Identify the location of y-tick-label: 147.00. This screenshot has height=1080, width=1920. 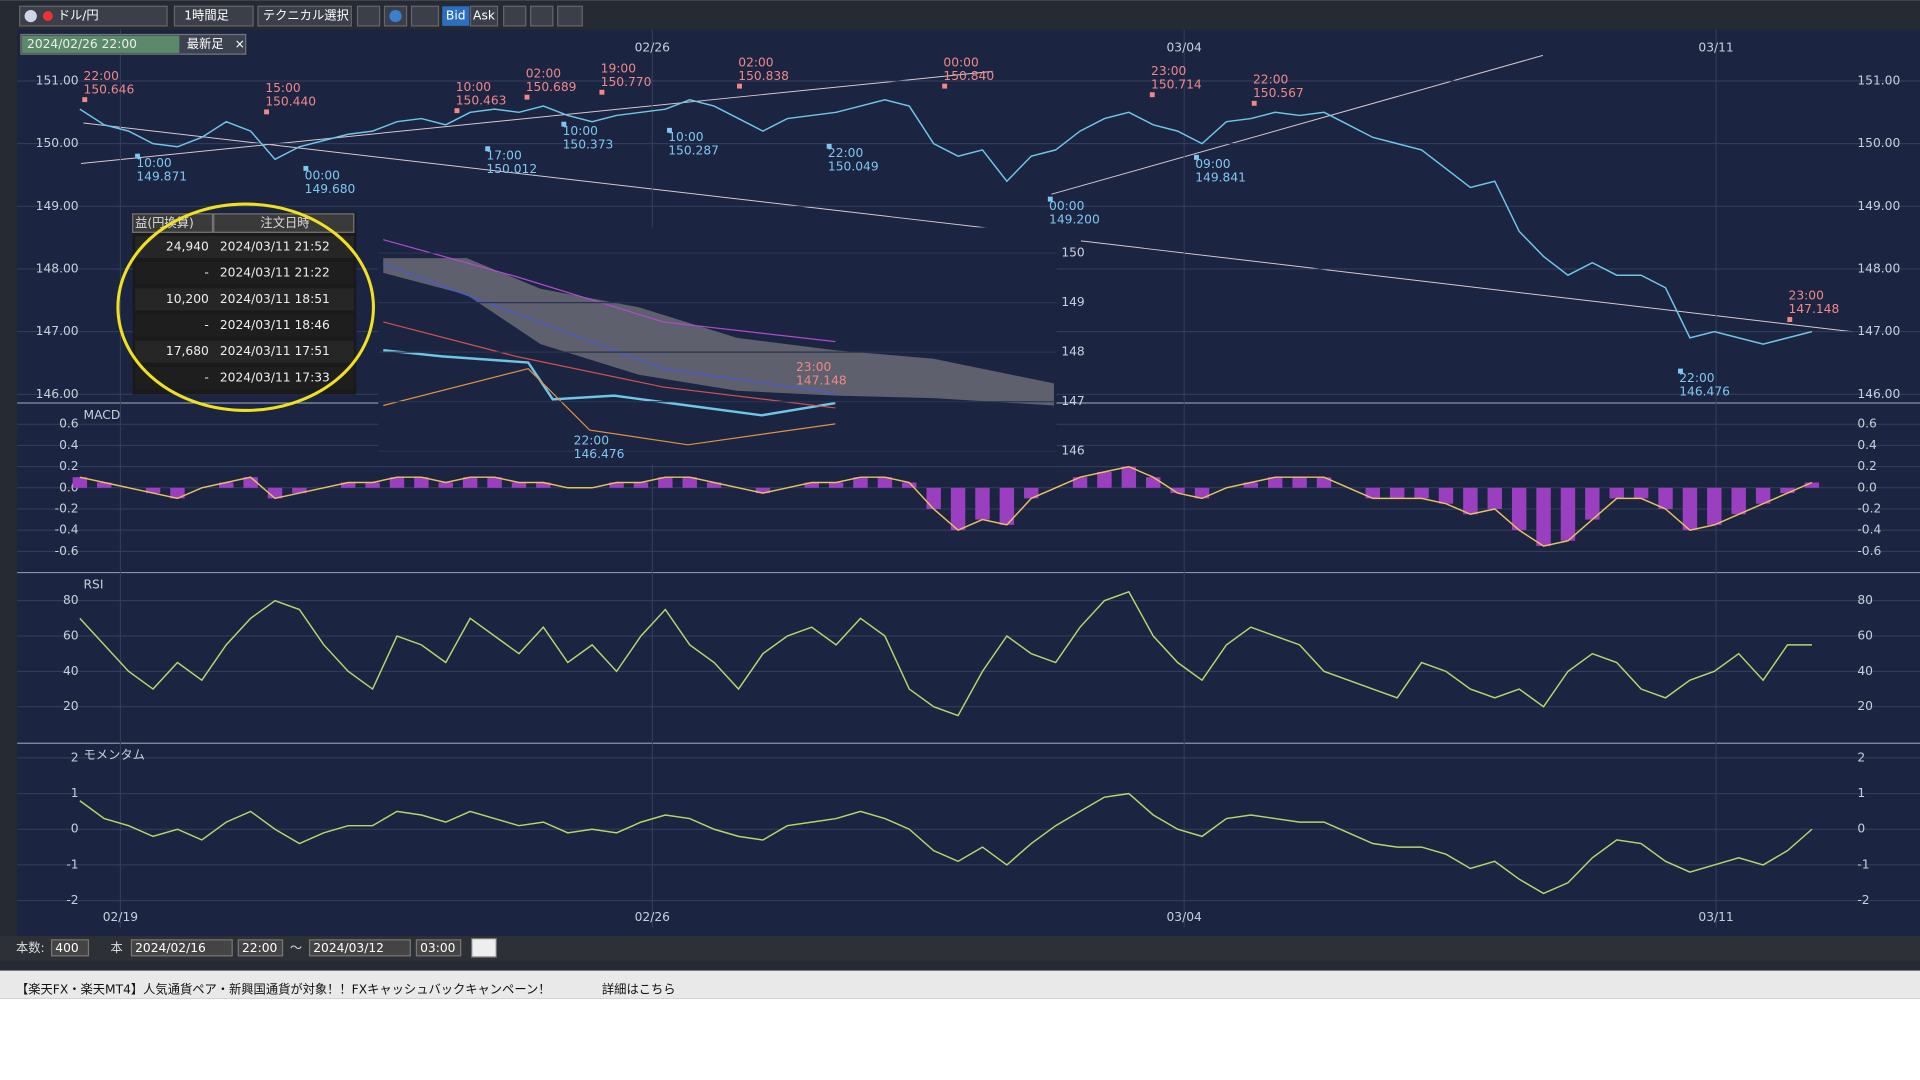
(57, 331).